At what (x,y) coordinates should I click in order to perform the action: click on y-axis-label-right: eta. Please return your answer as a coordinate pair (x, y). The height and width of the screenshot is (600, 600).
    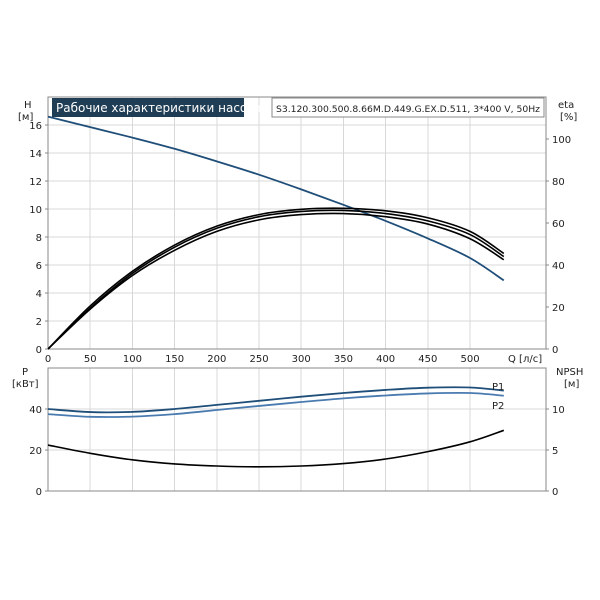
    Looking at the image, I should click on (566, 105).